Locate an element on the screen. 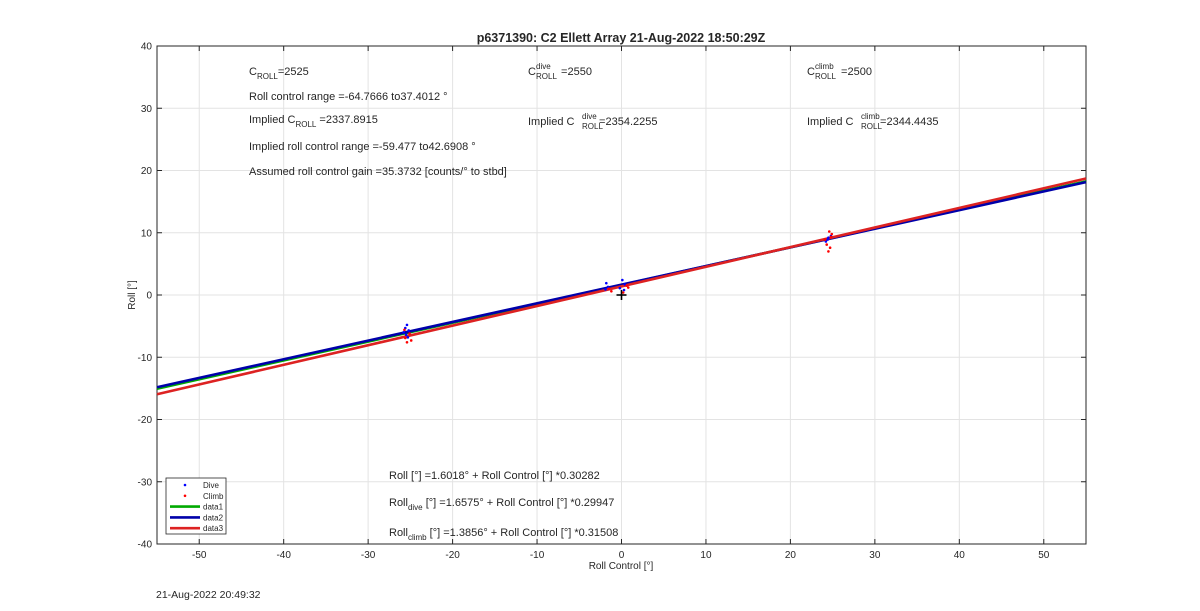 Image resolution: width=1200 pixels, height=611 pixels. y-tick-label: -40 is located at coordinates (145, 545).